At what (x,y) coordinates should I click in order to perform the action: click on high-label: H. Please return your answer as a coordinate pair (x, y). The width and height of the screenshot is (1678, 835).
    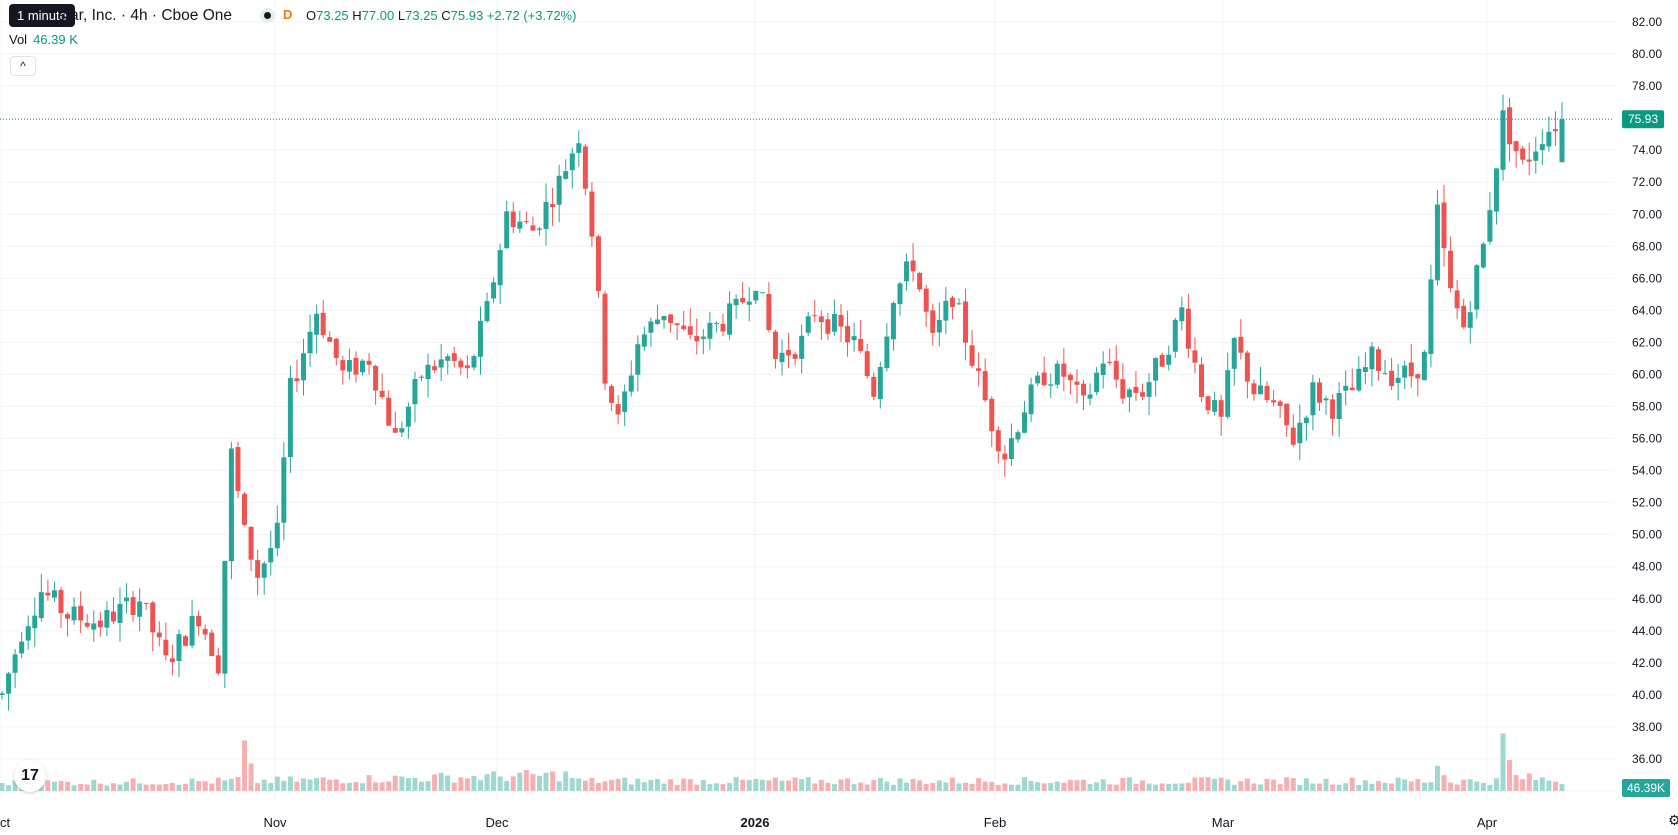
    Looking at the image, I should click on (357, 15).